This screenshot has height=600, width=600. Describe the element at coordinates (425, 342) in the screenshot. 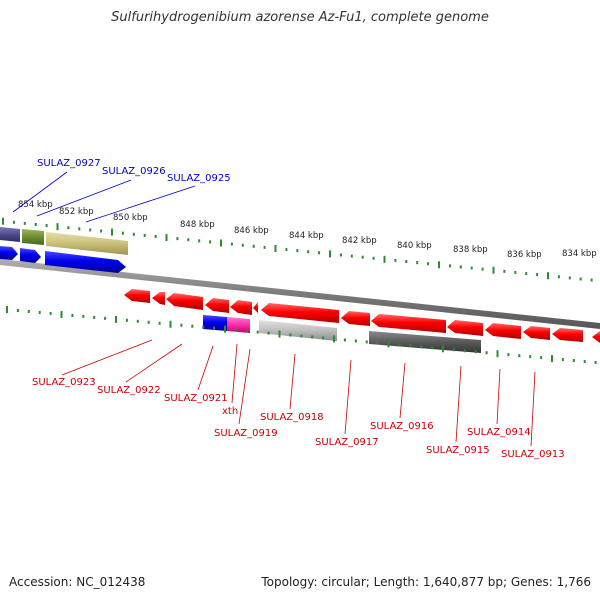

I see `gene-dark-gray-block` at that location.